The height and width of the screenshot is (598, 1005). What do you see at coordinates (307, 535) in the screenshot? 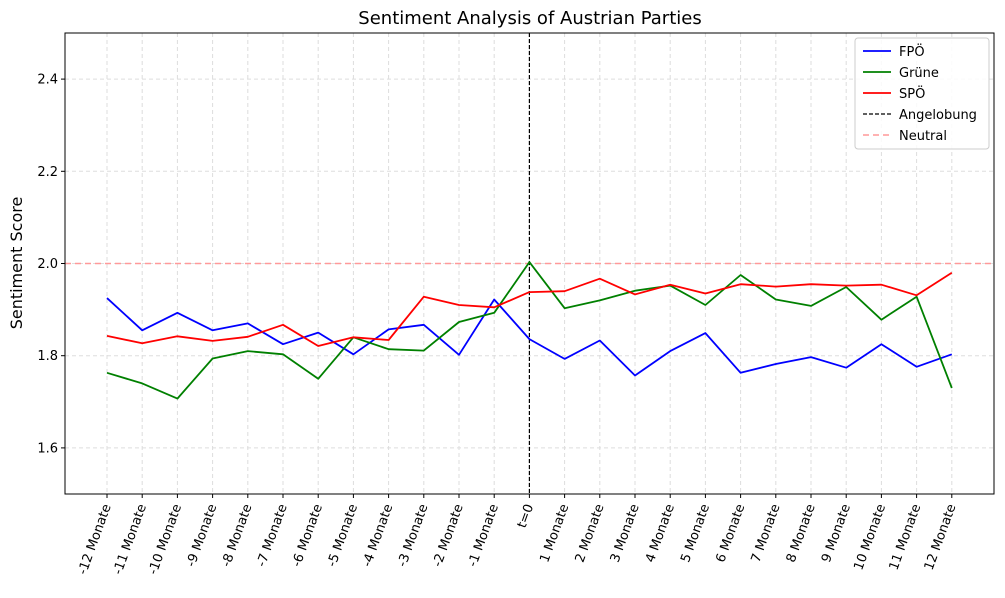
I see `x-tick-label: -6 Monate` at bounding box center [307, 535].